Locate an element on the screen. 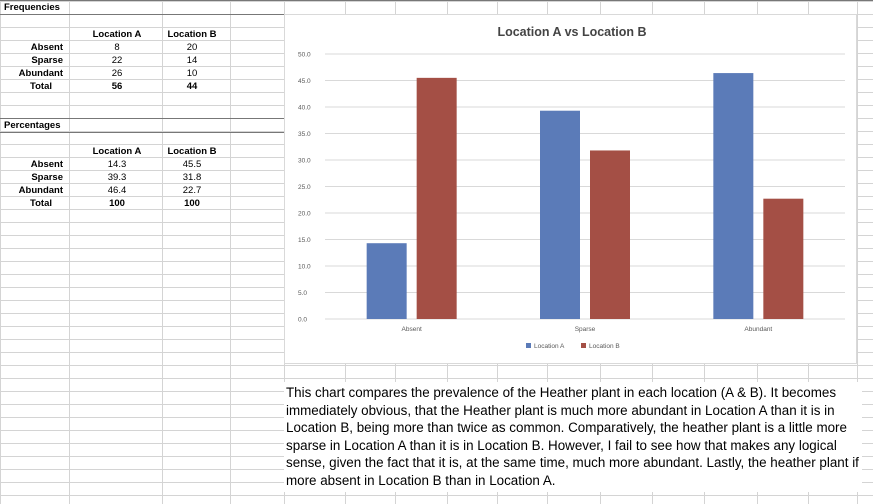 This screenshot has height=504, width=873. y-tick-label: 15.0 is located at coordinates (304, 240).